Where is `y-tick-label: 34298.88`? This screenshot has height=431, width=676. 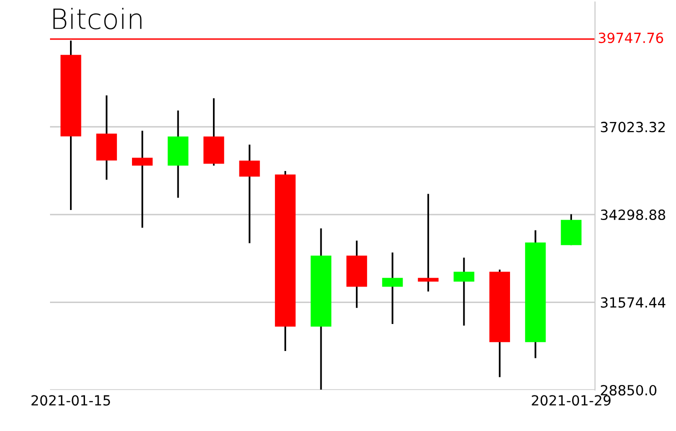
y-tick-label: 34298.88 is located at coordinates (633, 215).